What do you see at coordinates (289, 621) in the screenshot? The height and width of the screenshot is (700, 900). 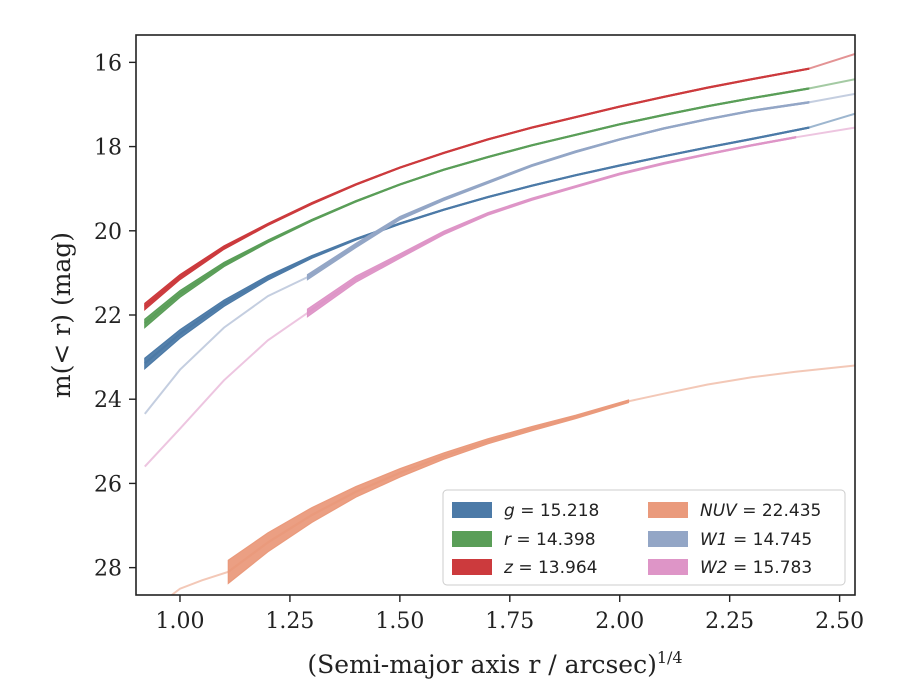 I see `x-tick-label: 1.25` at bounding box center [289, 621].